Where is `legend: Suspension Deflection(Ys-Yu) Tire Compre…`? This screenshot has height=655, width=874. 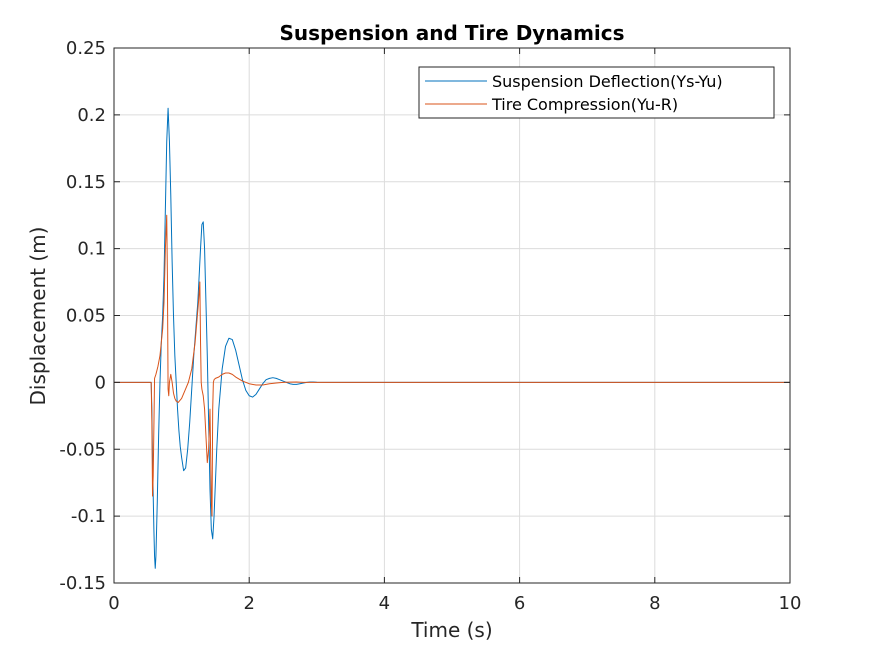
legend: Suspension Deflection(Ys-Yu) Tire Compre… is located at coordinates (596, 92).